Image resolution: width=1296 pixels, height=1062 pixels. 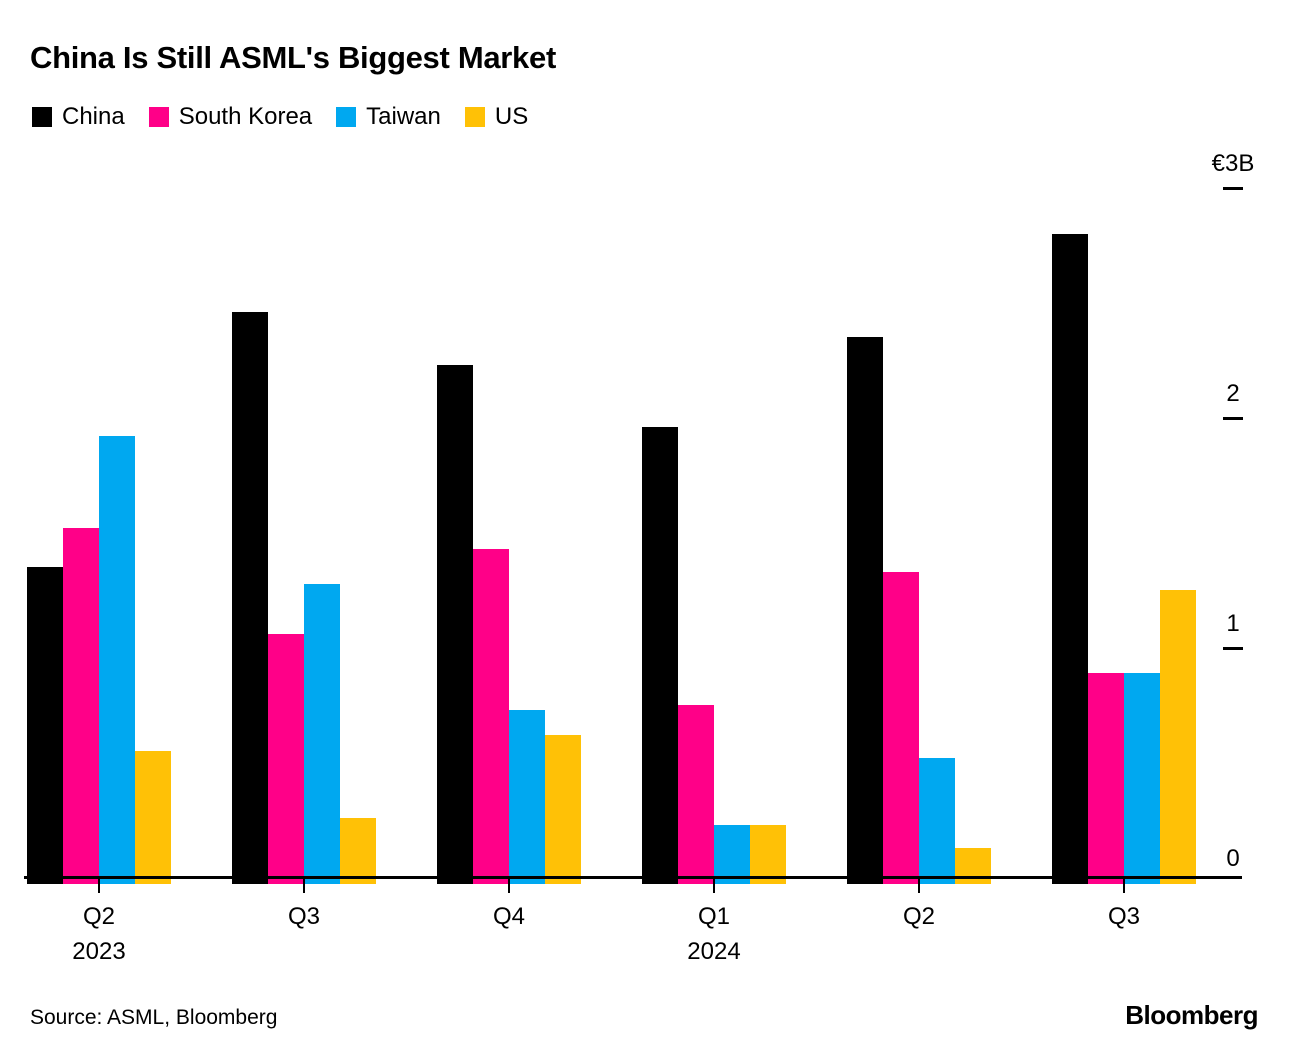 What do you see at coordinates (1233, 163) in the screenshot?
I see `y-axis-label: €3B` at bounding box center [1233, 163].